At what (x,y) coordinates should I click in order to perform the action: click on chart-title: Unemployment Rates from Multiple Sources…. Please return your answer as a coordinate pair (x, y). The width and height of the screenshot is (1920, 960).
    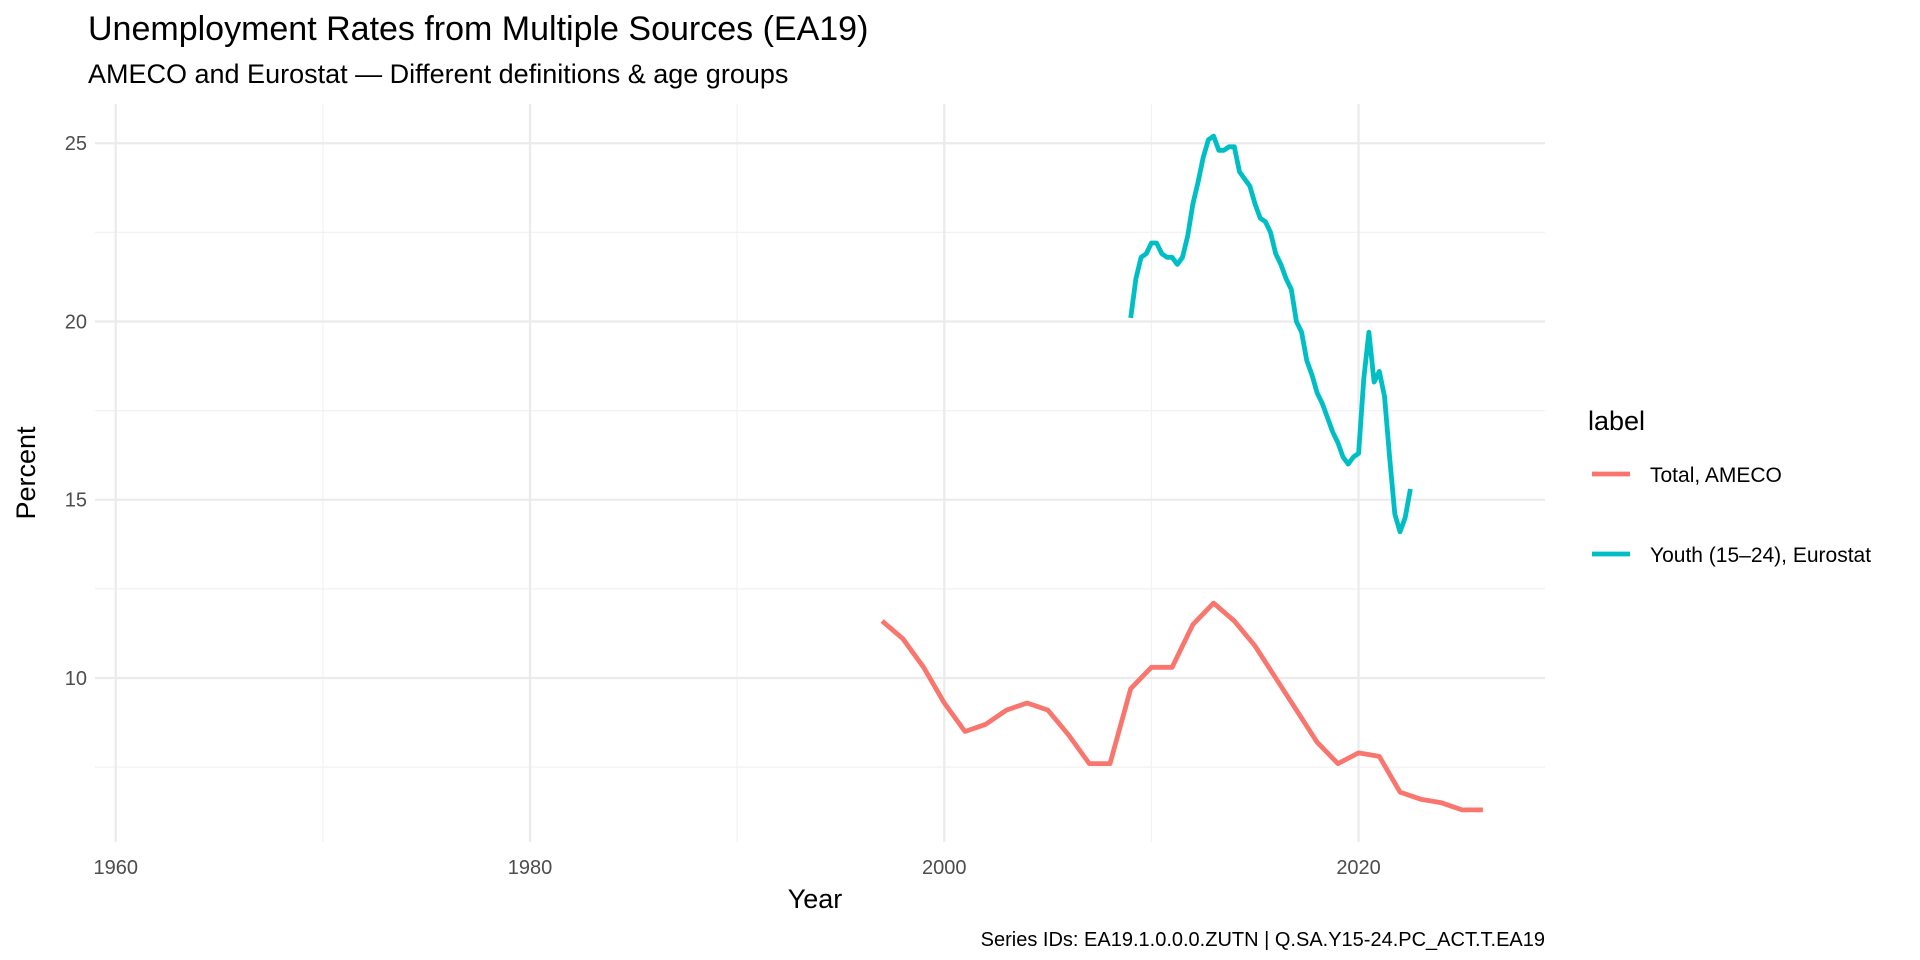
    Looking at the image, I should click on (478, 29).